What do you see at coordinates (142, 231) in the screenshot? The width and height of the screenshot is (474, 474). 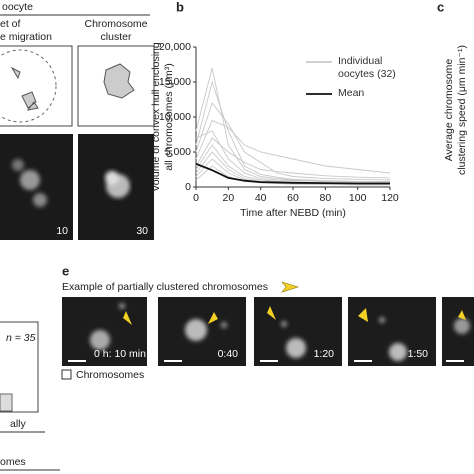 I see `timestamp: 30` at bounding box center [142, 231].